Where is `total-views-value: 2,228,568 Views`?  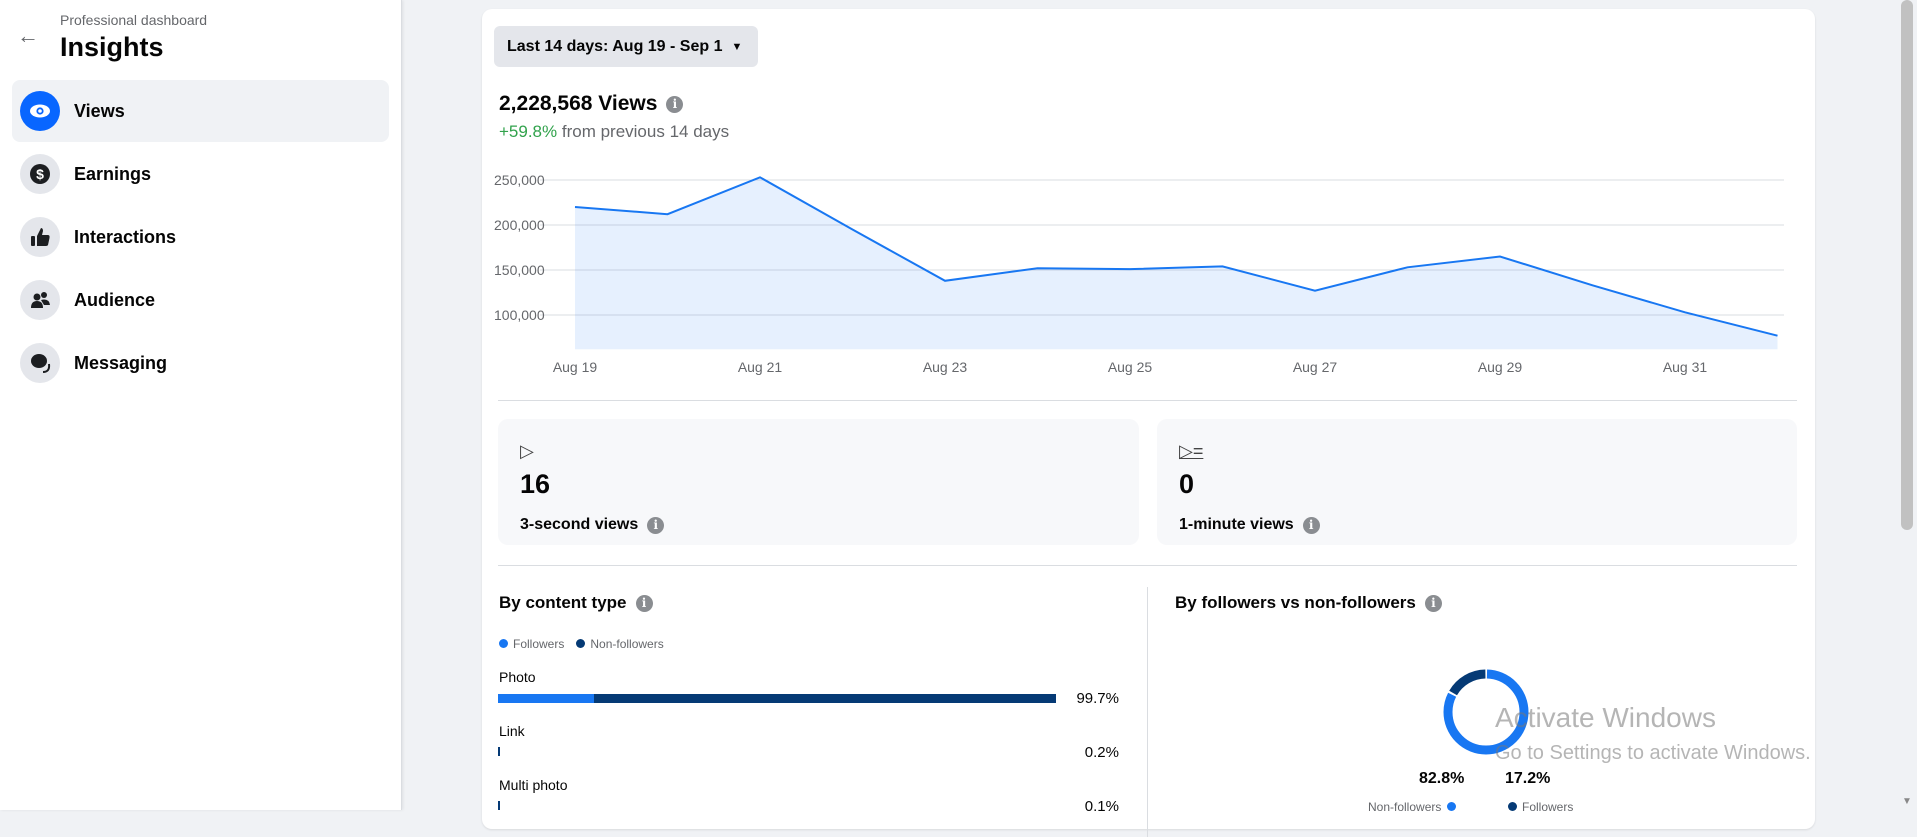
total-views-value: 2,228,568 Views is located at coordinates (578, 104).